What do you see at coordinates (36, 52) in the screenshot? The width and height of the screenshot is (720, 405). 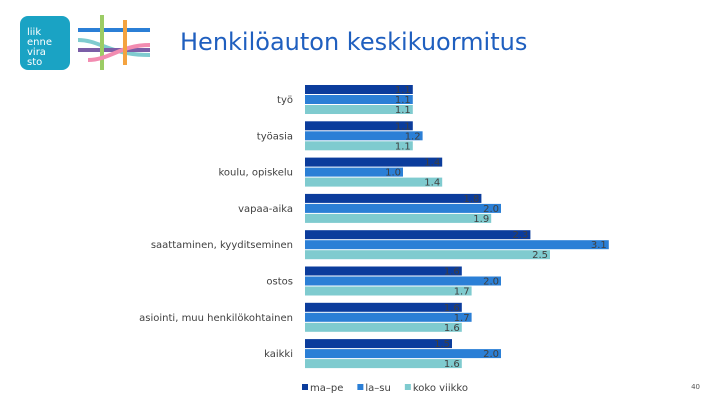 I see `logo-text: vira` at bounding box center [36, 52].